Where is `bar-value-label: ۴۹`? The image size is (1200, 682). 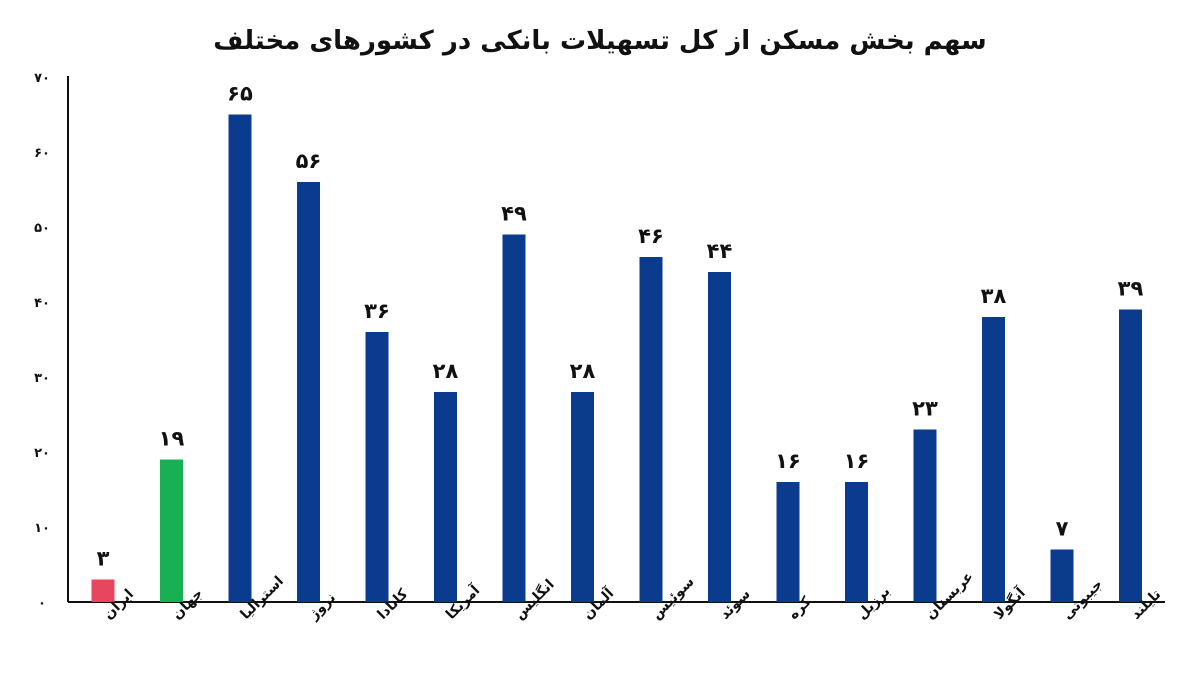 bar-value-label: ۴۹ is located at coordinates (514, 214).